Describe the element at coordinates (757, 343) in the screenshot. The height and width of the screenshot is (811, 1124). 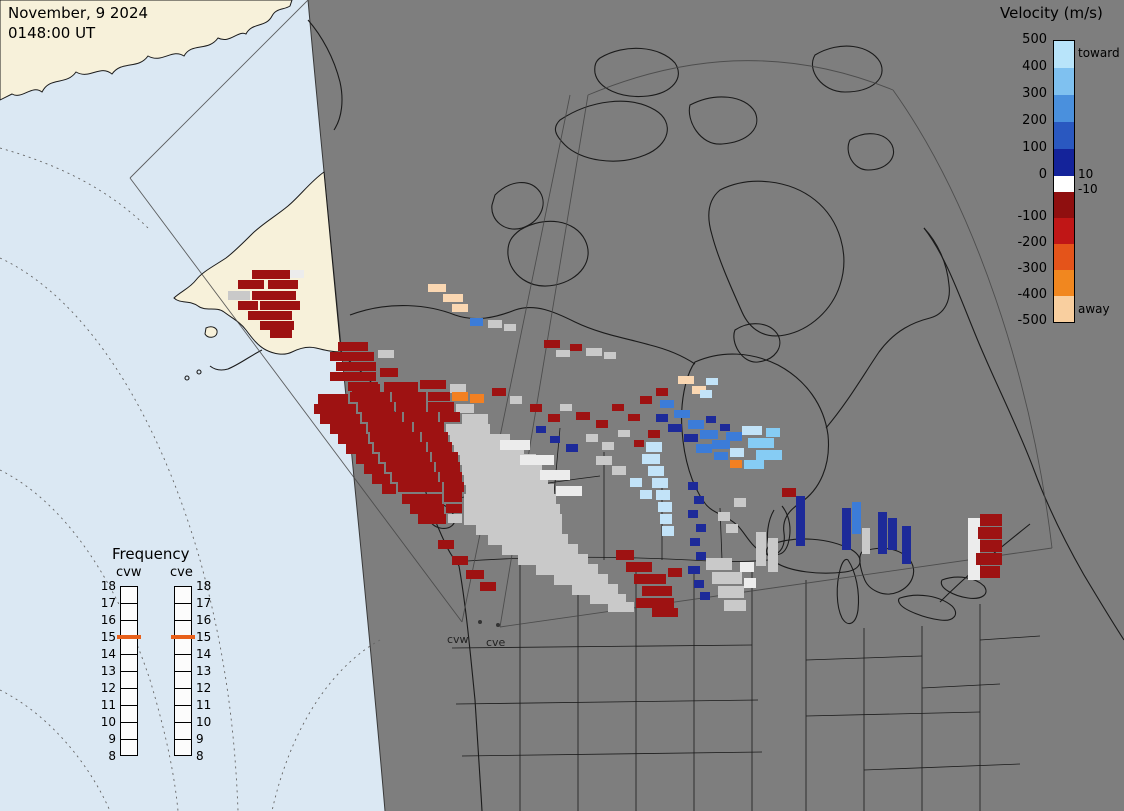
I see `southampton-island` at that location.